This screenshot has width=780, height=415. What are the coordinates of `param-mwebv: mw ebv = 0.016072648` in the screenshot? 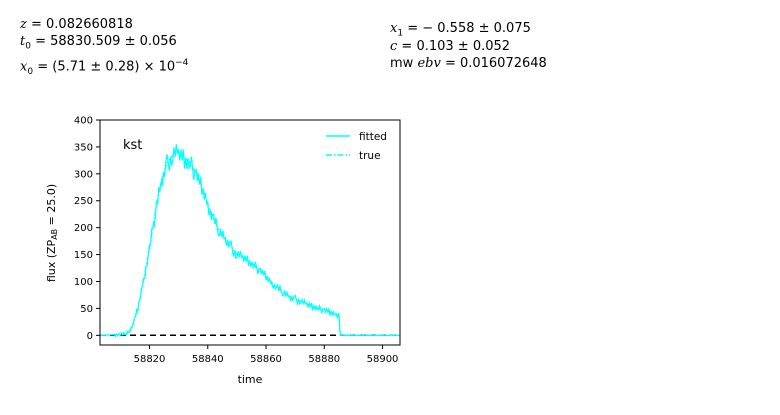 It's located at (468, 63).